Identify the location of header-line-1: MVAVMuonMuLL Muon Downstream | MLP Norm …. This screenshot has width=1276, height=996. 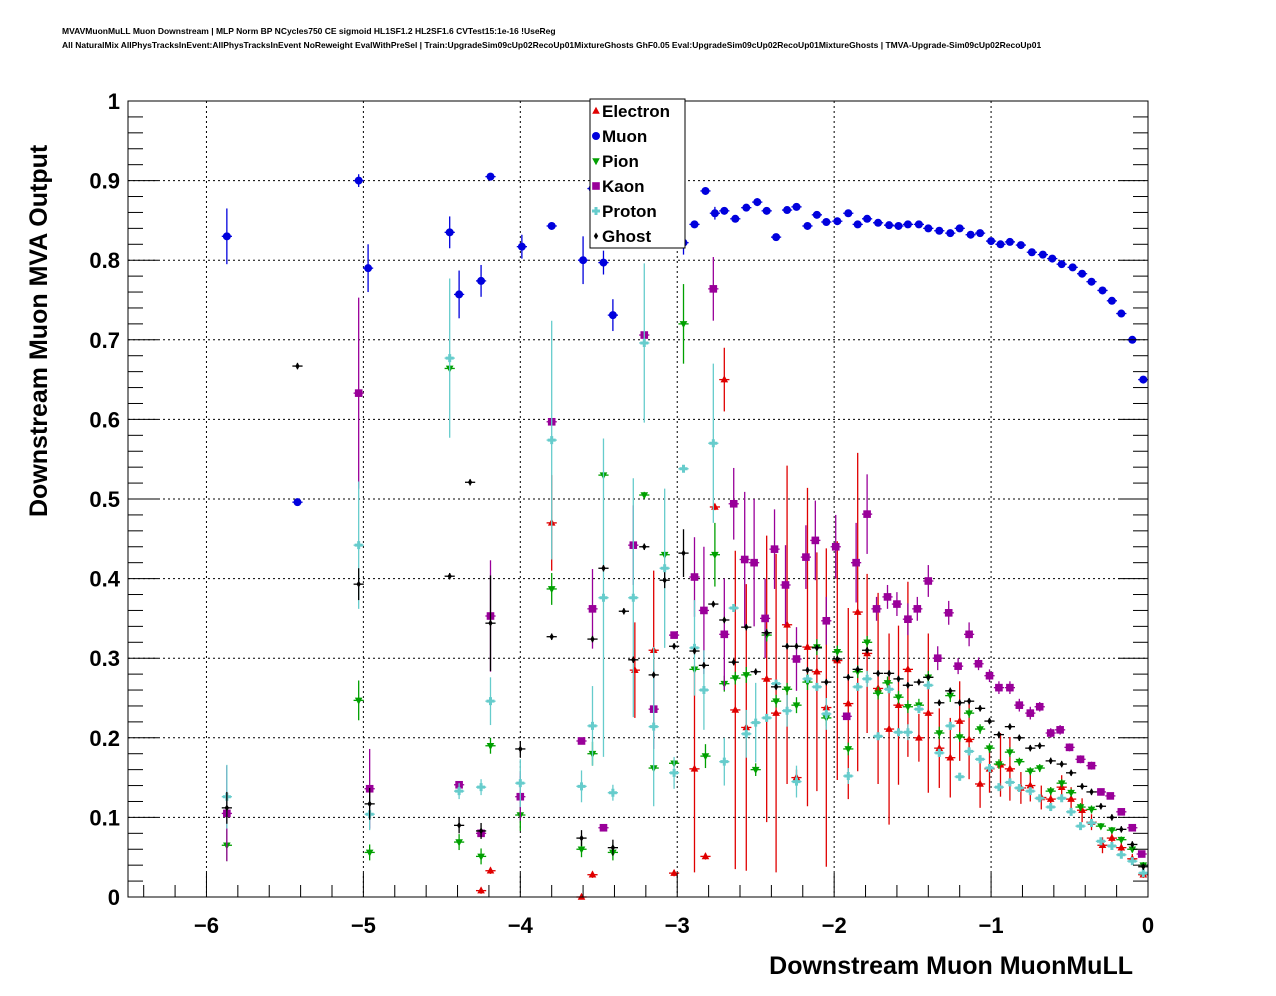
(309, 31).